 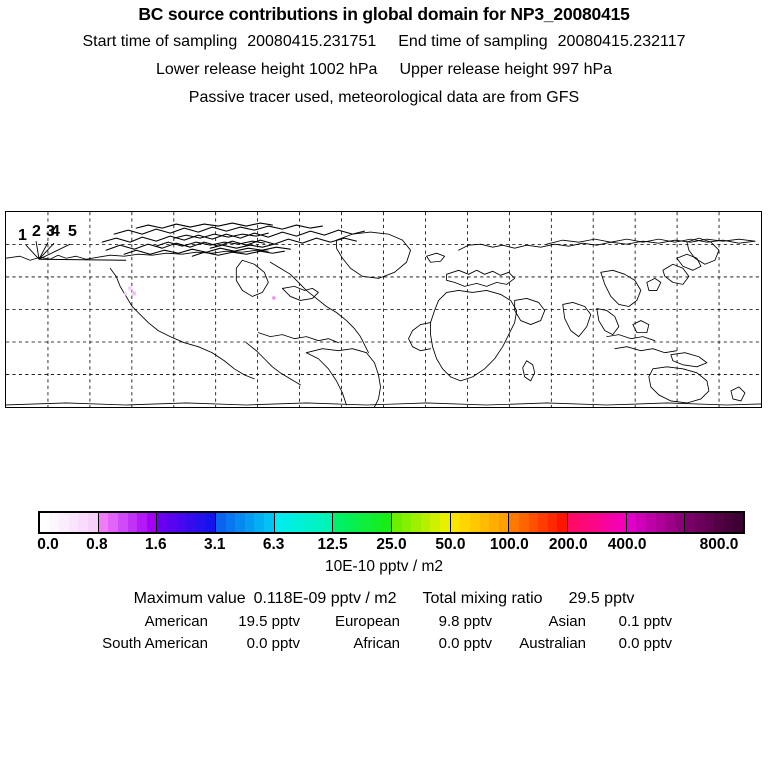 What do you see at coordinates (384, 566) in the screenshot?
I see `colorbar-unit-label: 10E-10 pptv / m2` at bounding box center [384, 566].